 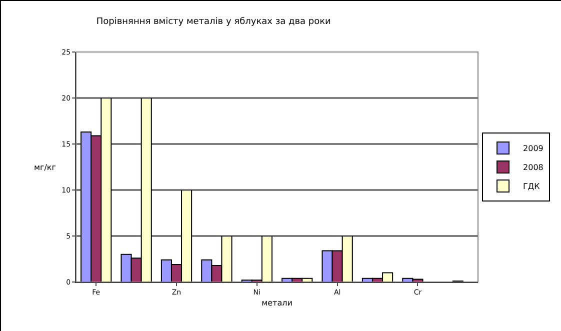 What do you see at coordinates (533, 149) in the screenshot?
I see `legend-label: 2009` at bounding box center [533, 149].